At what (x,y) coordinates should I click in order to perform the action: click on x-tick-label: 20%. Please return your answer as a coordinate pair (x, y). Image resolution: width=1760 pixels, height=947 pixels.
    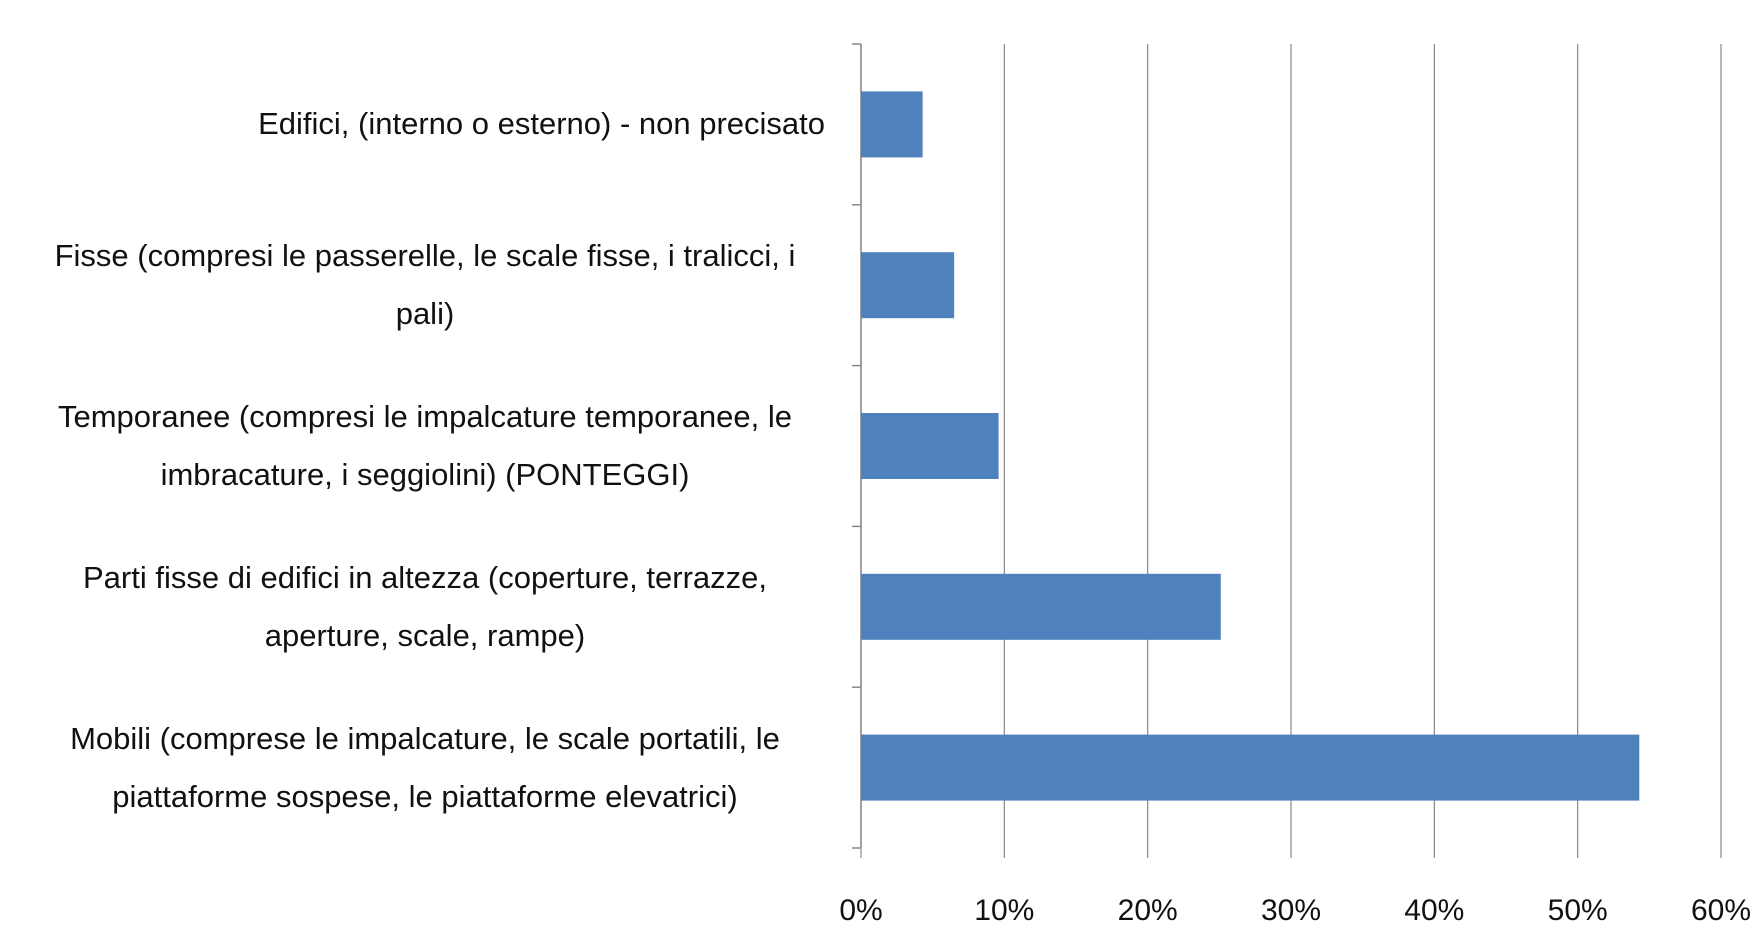
    Looking at the image, I should click on (1148, 910).